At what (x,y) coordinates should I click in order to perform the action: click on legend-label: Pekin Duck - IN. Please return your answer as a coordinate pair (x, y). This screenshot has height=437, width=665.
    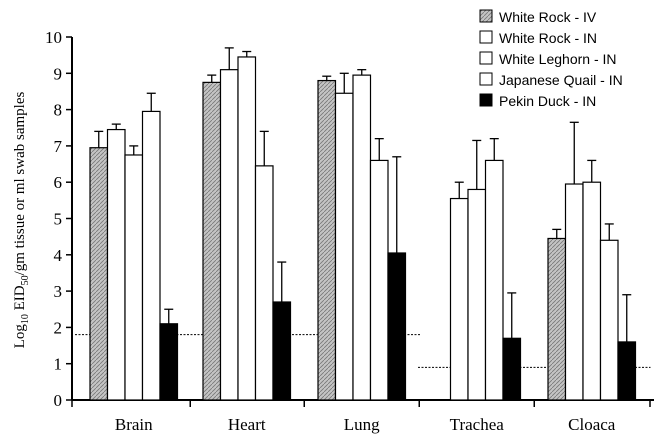
    Looking at the image, I should click on (547, 101).